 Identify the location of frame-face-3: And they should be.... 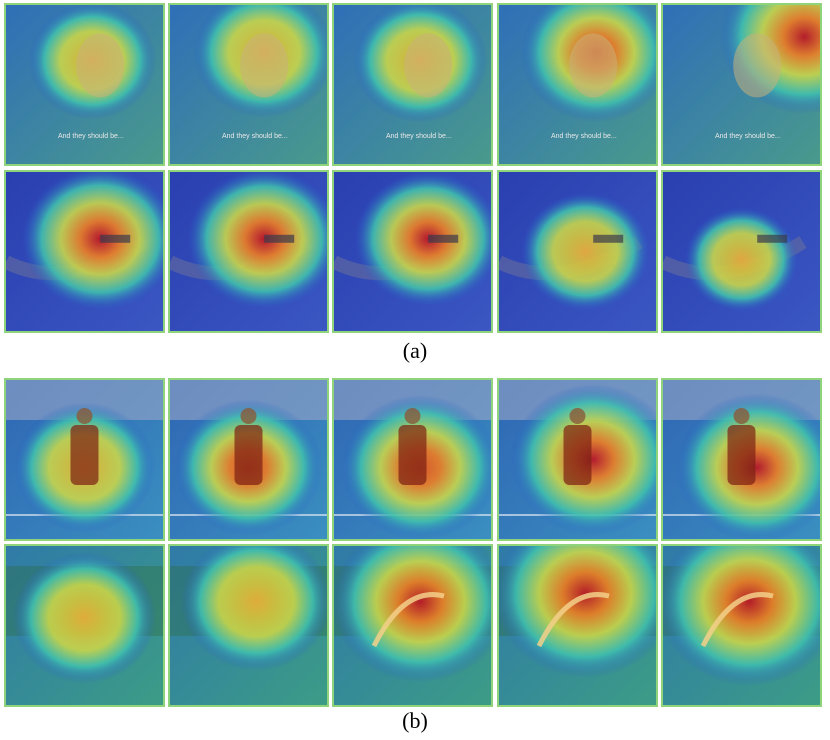
(412, 84).